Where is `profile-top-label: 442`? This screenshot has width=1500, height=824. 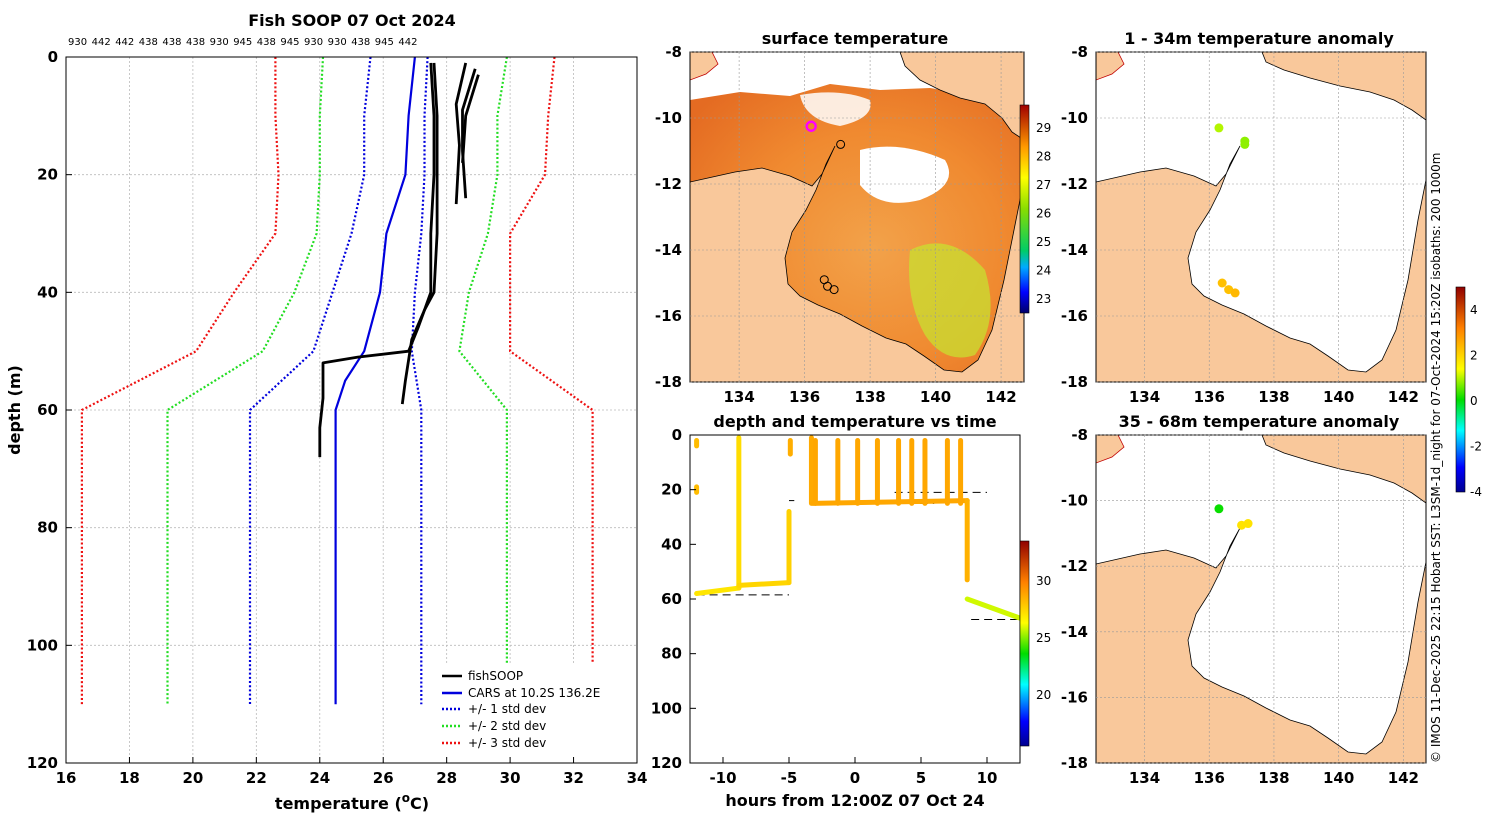
profile-top-label: 442 is located at coordinates (124, 42).